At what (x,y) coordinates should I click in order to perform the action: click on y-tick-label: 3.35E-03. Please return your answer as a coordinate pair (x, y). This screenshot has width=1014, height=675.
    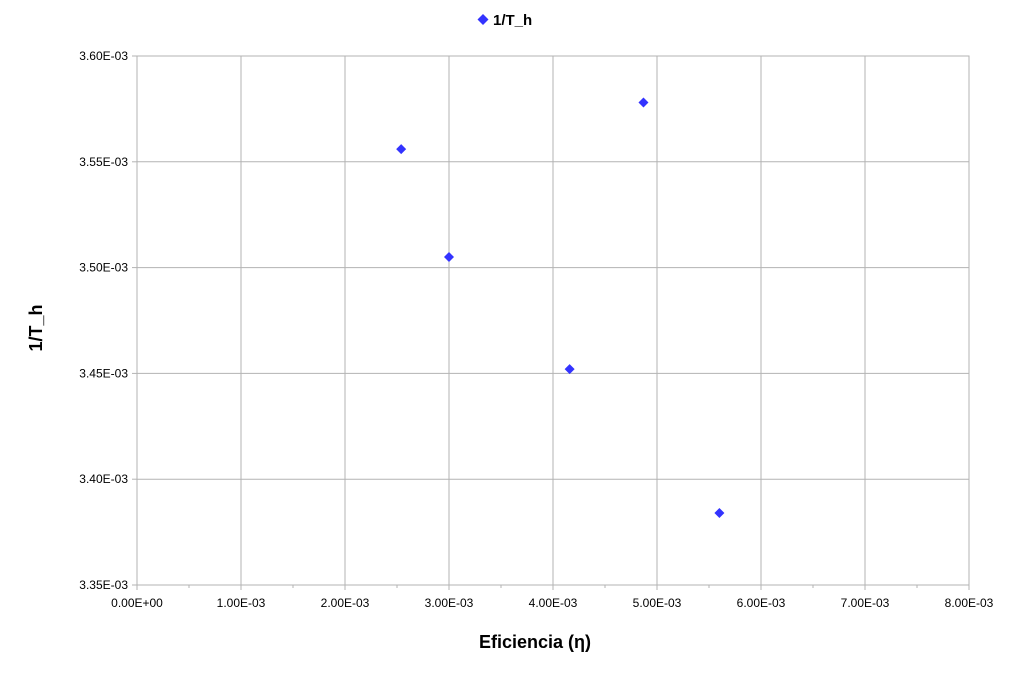
    Looking at the image, I should click on (103, 585).